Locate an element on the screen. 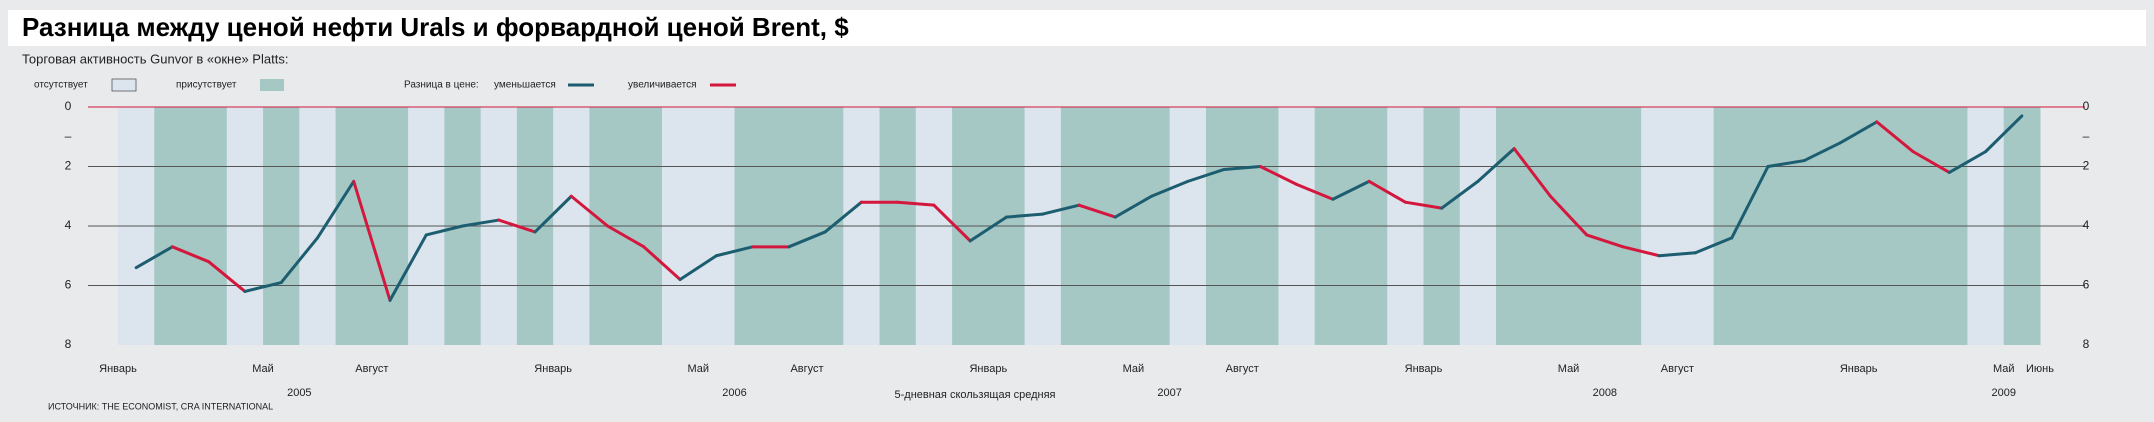 Image resolution: width=2154 pixels, height=422 pixels. year-label: 2007 is located at coordinates (1169, 393).